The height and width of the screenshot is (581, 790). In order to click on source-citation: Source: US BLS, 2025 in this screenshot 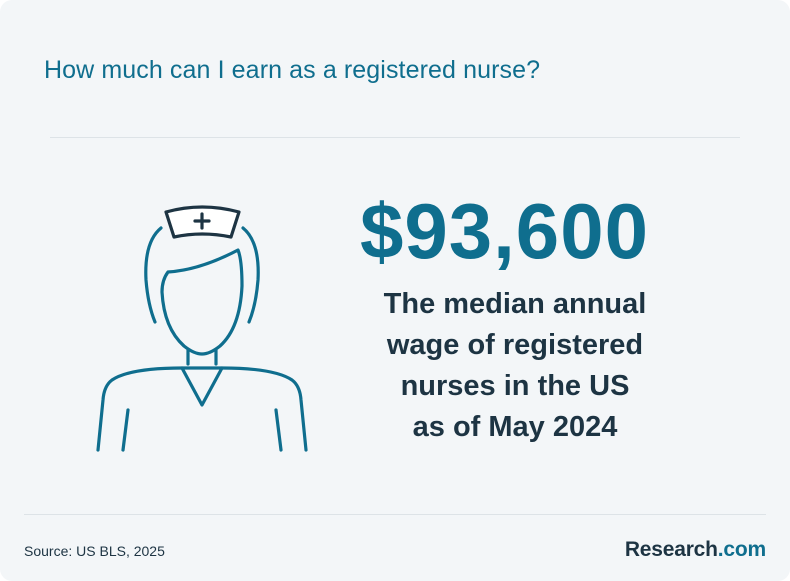, I will do `click(94, 551)`.